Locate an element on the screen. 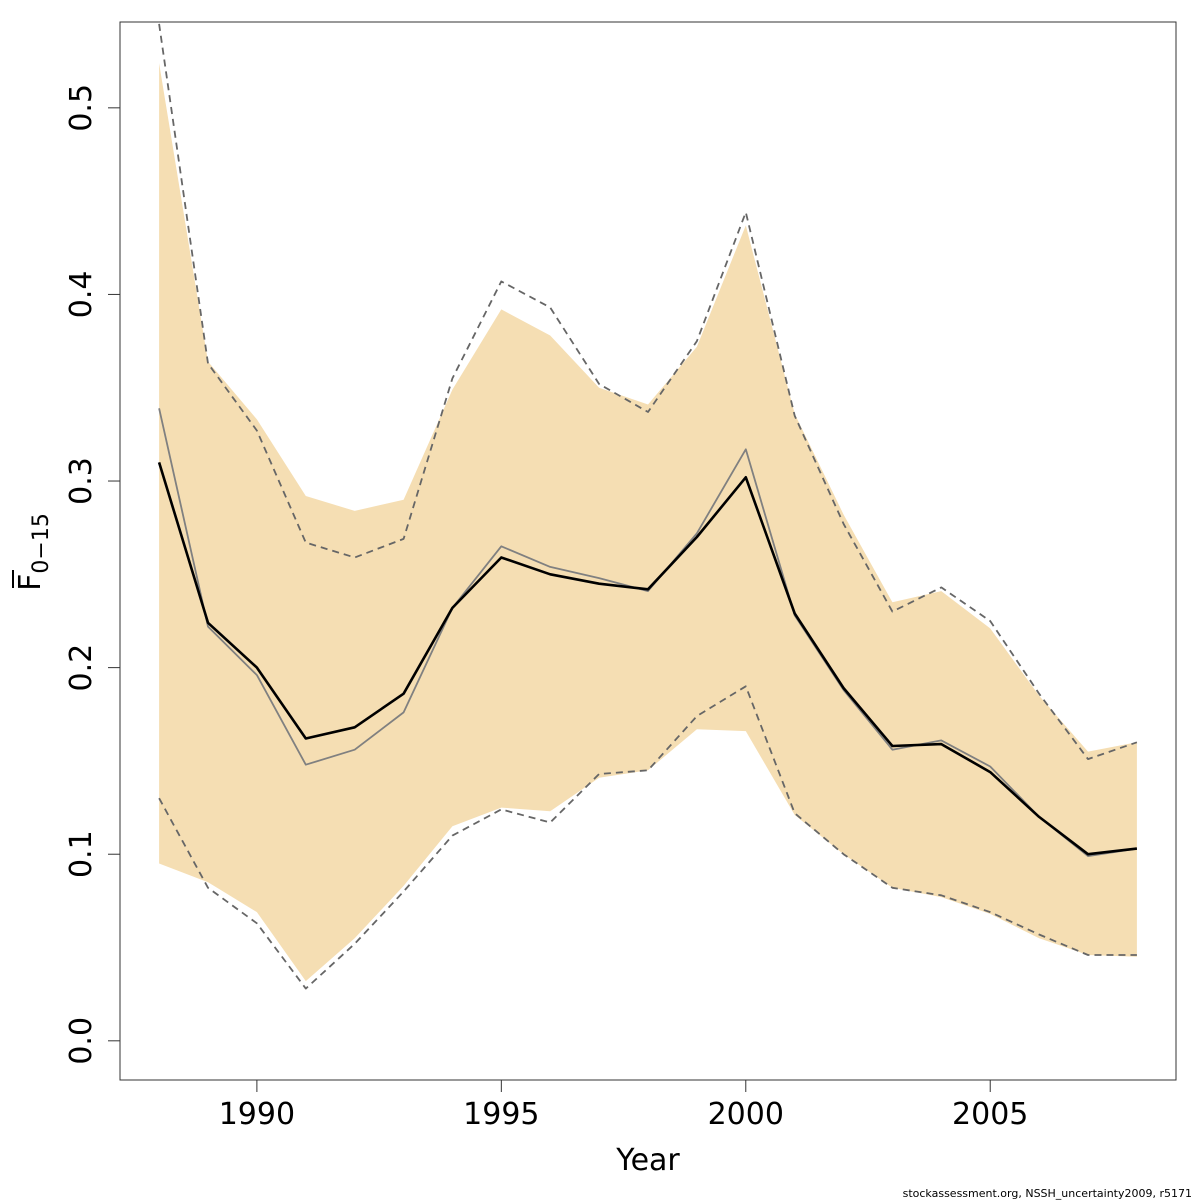 The image size is (1200, 1200). x-axis-label: Year is located at coordinates (647, 1160).